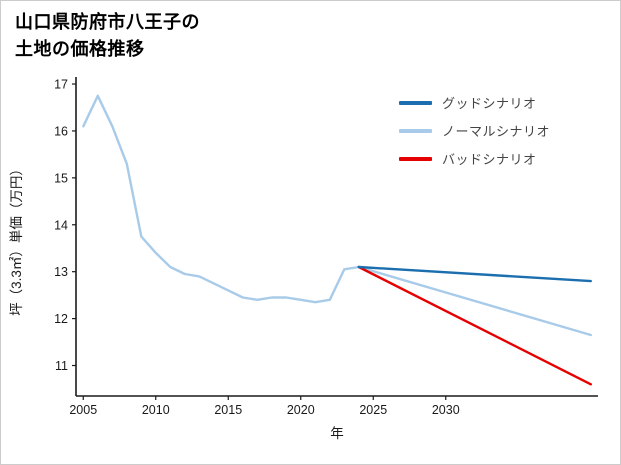  What do you see at coordinates (61, 85) in the screenshot?
I see `y-tick-label: 17` at bounding box center [61, 85].